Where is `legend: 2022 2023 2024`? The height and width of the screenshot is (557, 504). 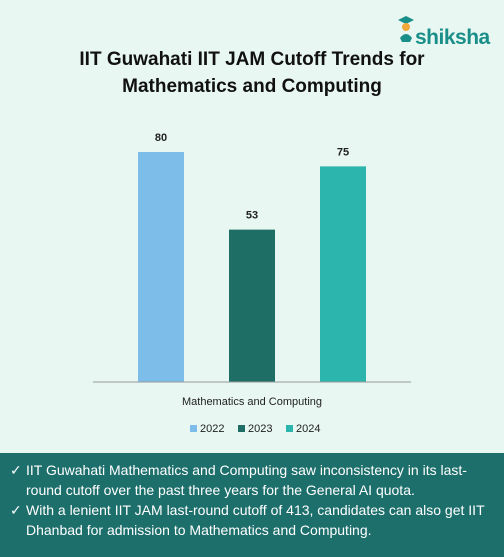 legend: 2022 2023 2024 is located at coordinates (255, 429).